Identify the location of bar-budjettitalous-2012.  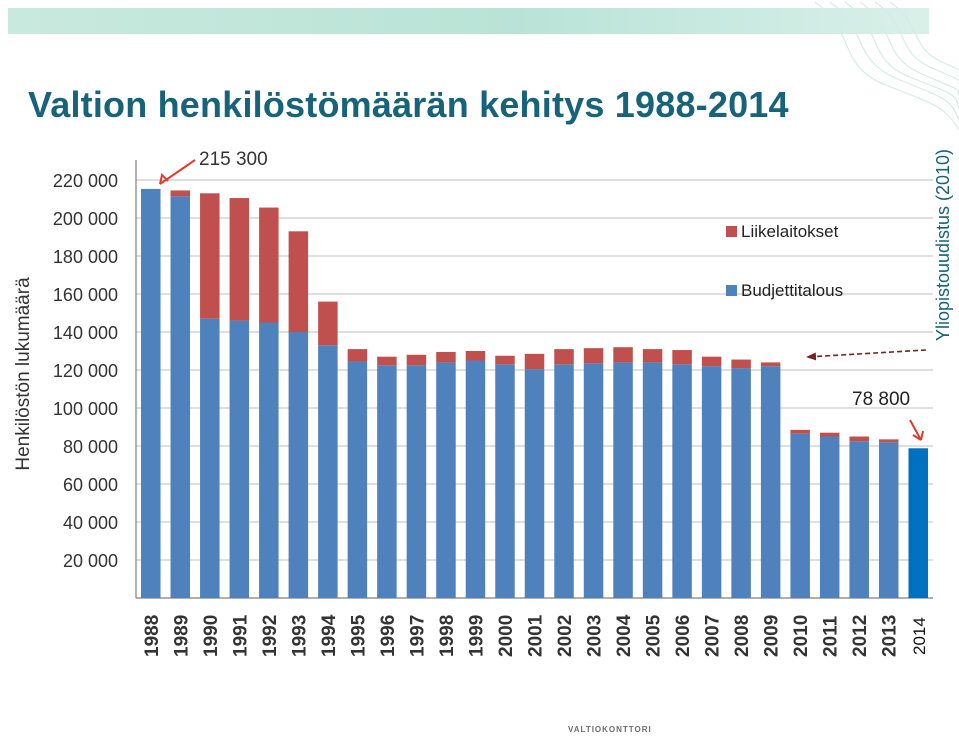
(859, 519).